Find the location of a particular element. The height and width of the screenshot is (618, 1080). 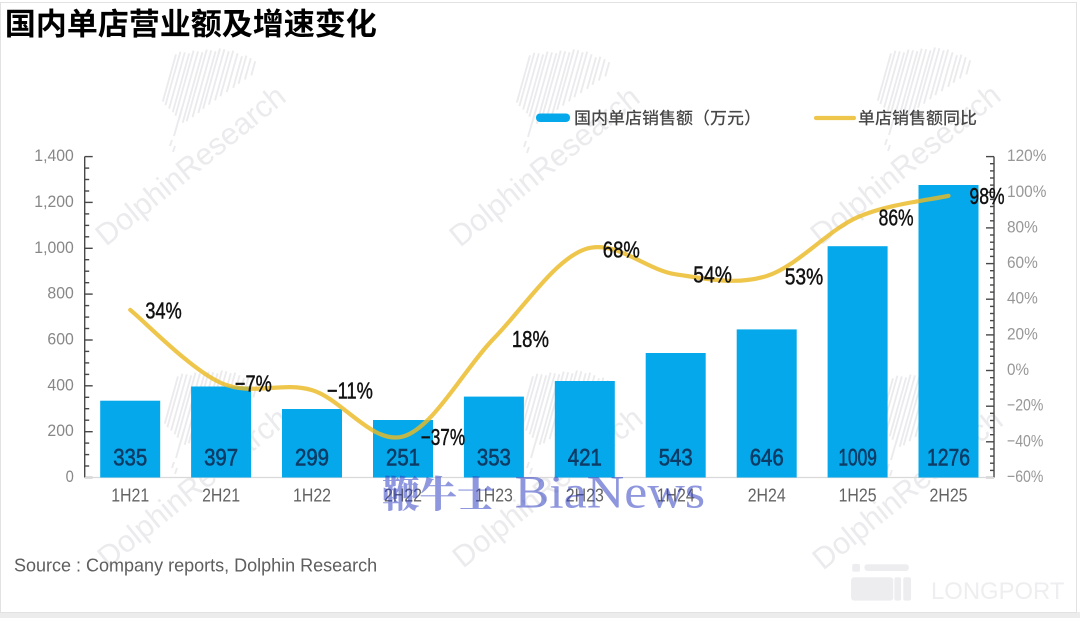

svg-text: 80% is located at coordinates (1022, 226).